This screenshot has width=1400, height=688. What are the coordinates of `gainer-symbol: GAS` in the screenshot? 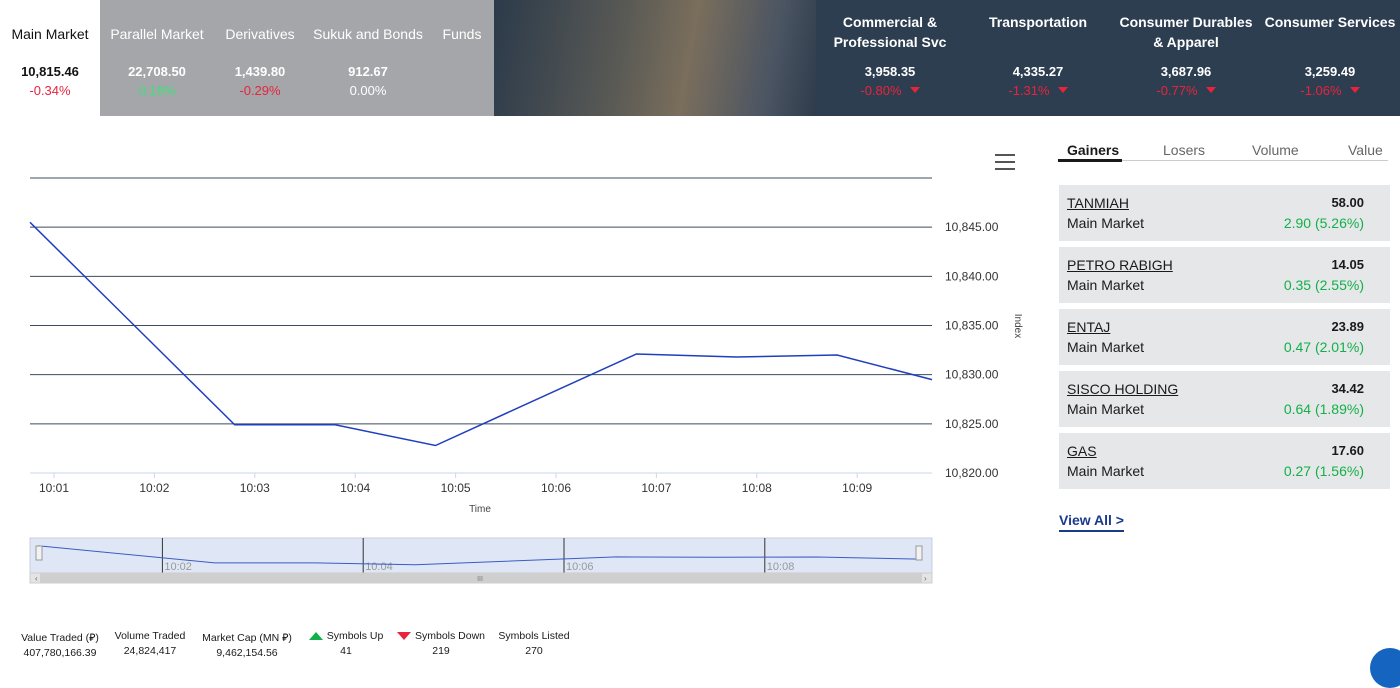 It's located at (1082, 451).